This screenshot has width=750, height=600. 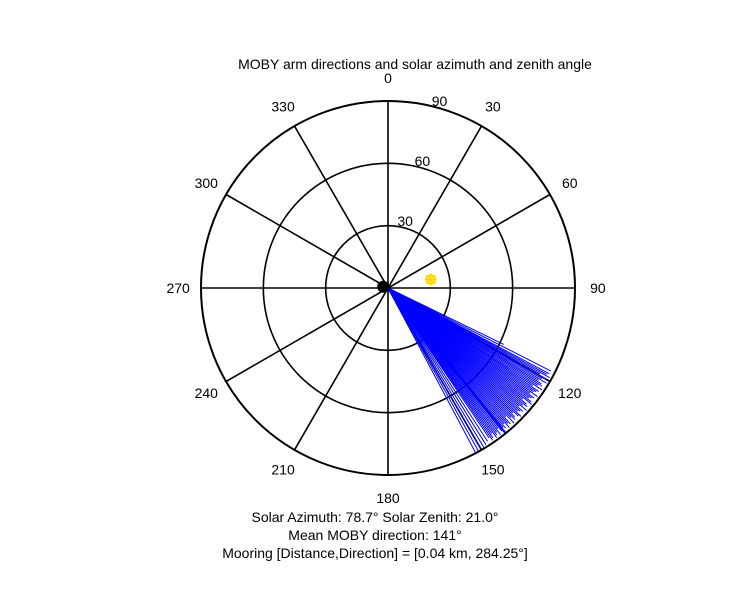 What do you see at coordinates (493, 470) in the screenshot?
I see `angle-tick-label: 150` at bounding box center [493, 470].